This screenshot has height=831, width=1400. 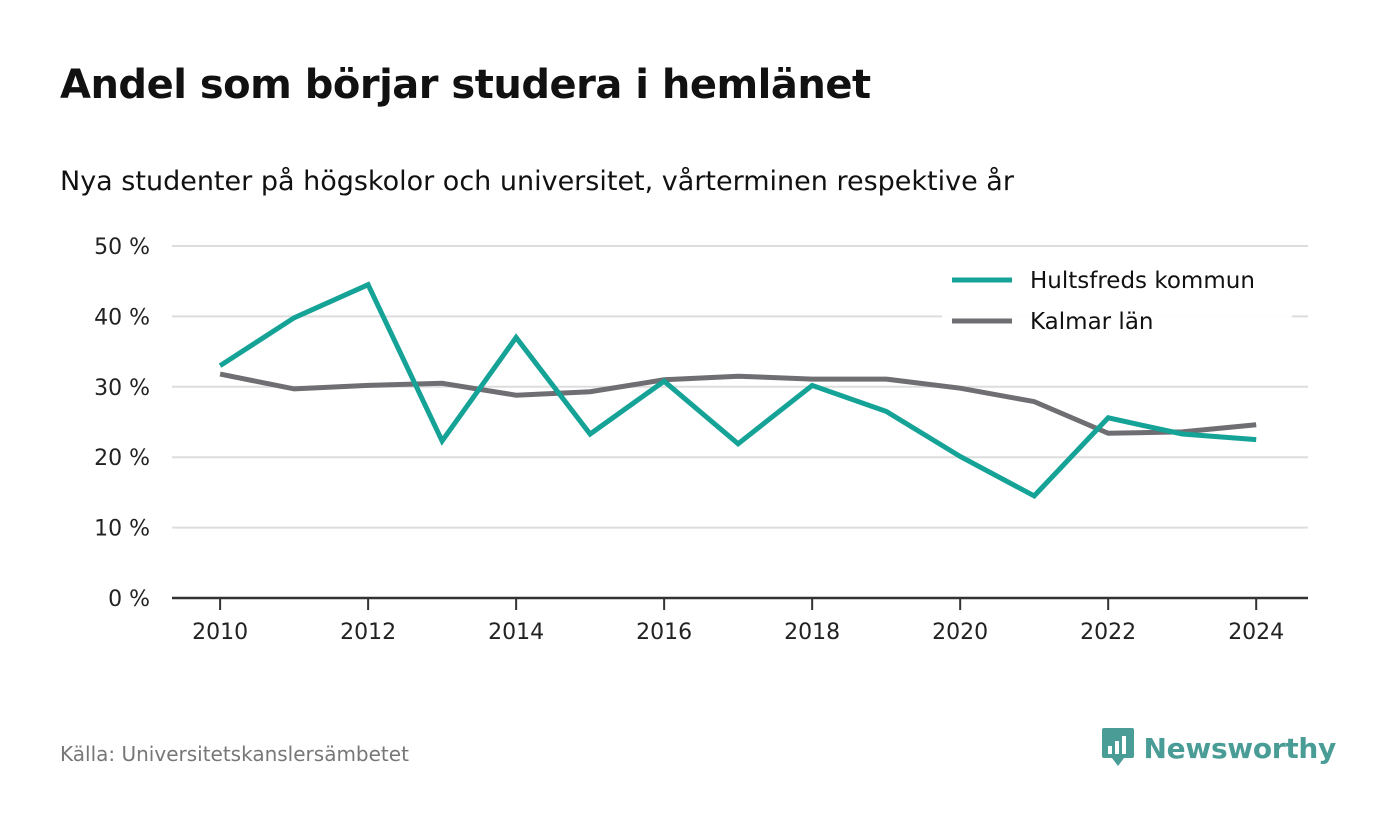 I want to click on source-note: Källa: Universitetskanslersämbetet, so click(x=234, y=754).